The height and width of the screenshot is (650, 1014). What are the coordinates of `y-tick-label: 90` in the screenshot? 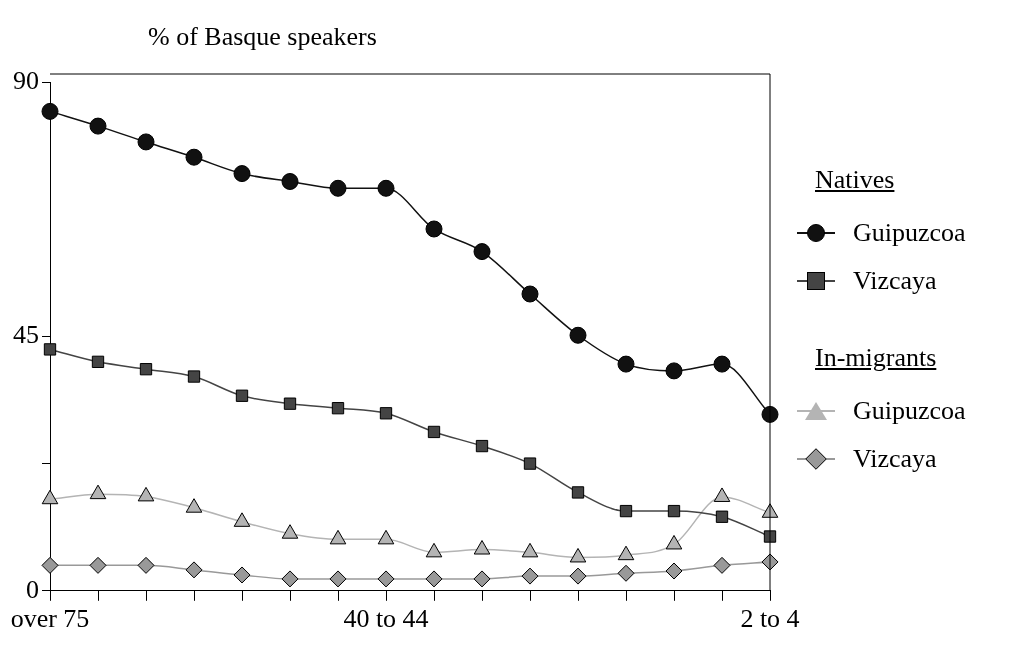 It's located at (26, 80).